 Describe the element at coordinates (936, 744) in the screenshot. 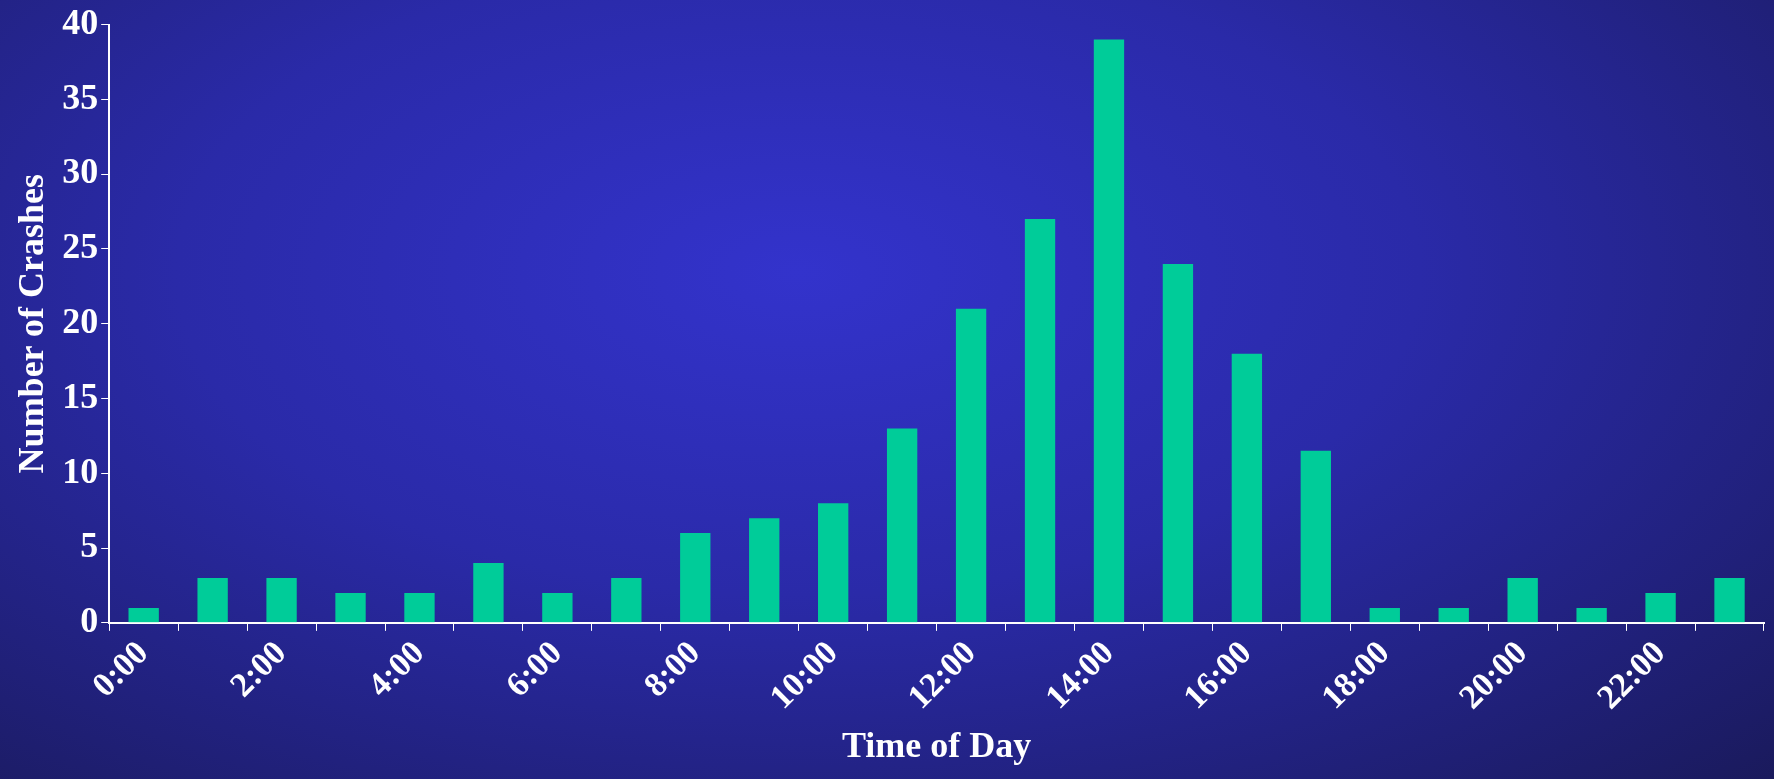

I see `x-axis-title: Time of Day` at that location.